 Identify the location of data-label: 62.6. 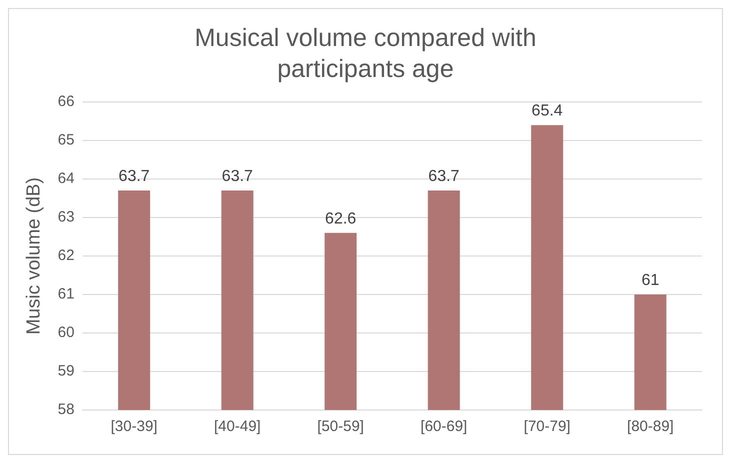
(340, 219).